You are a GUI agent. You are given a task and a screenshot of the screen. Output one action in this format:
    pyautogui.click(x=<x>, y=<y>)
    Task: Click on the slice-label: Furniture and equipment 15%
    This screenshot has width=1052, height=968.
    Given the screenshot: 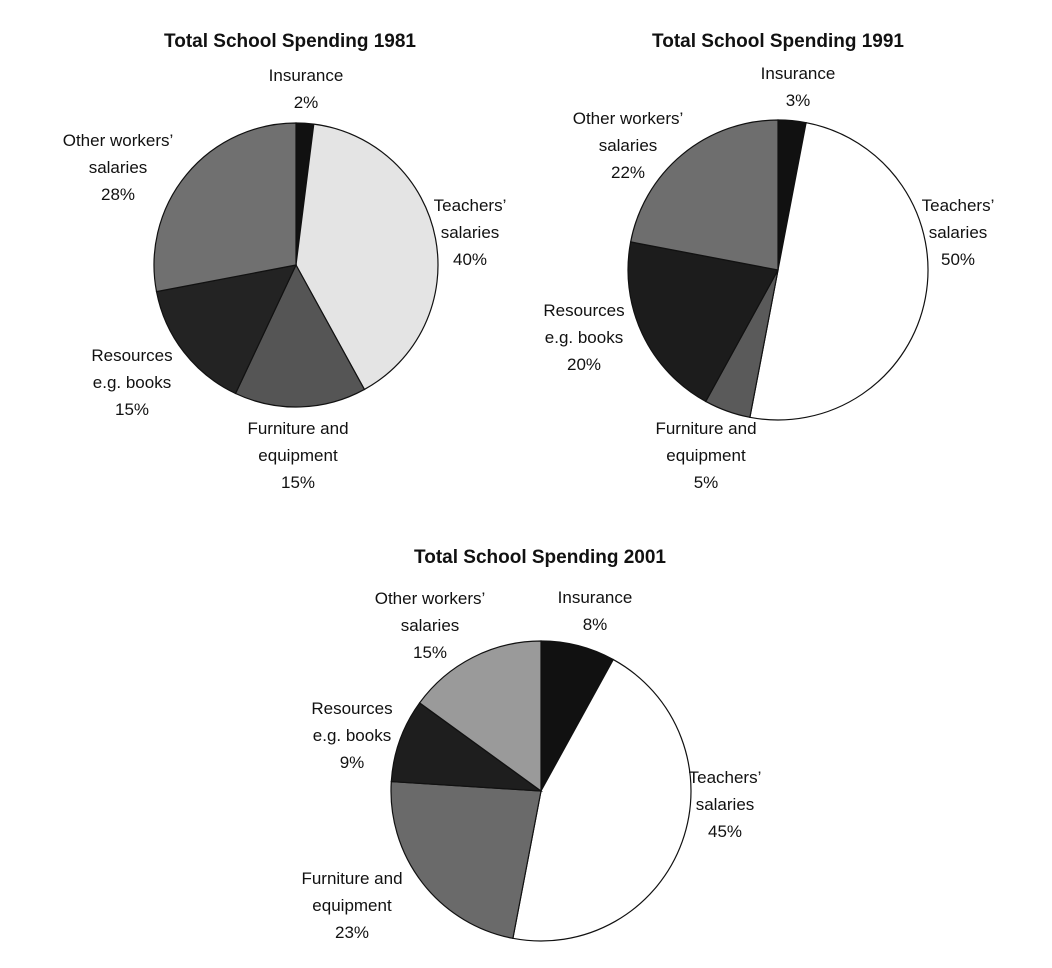 What is the action you would take?
    pyautogui.click(x=298, y=455)
    